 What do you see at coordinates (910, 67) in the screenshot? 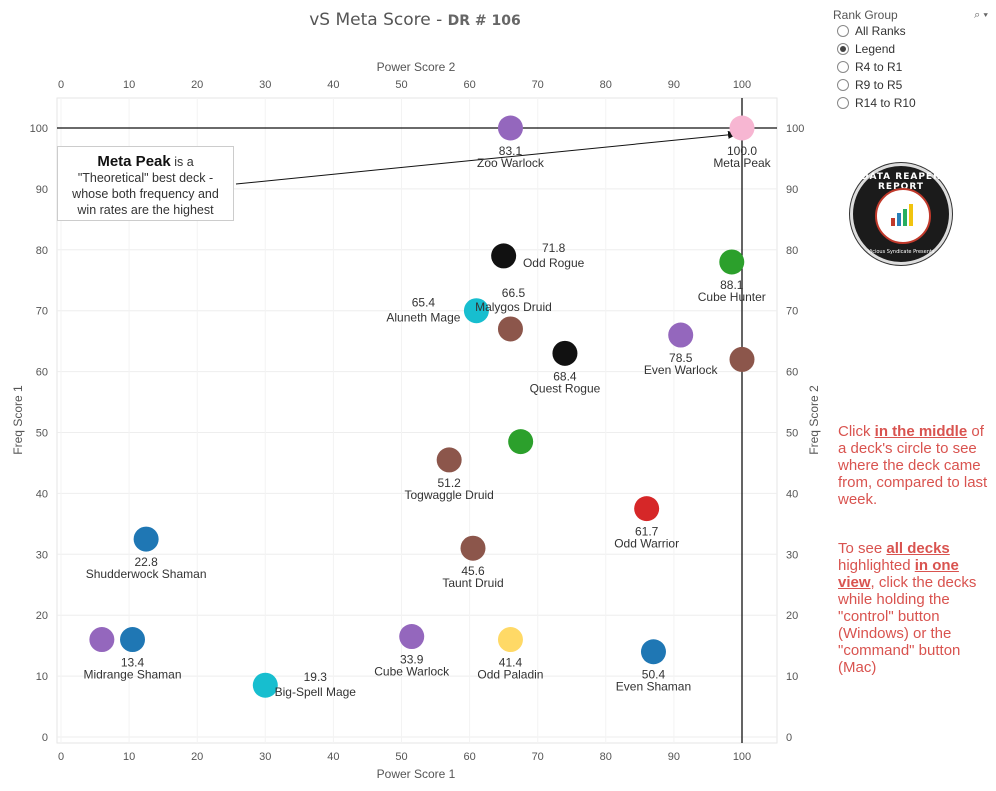
I see `filter-option-r4-r1: R4 to R1` at bounding box center [910, 67].